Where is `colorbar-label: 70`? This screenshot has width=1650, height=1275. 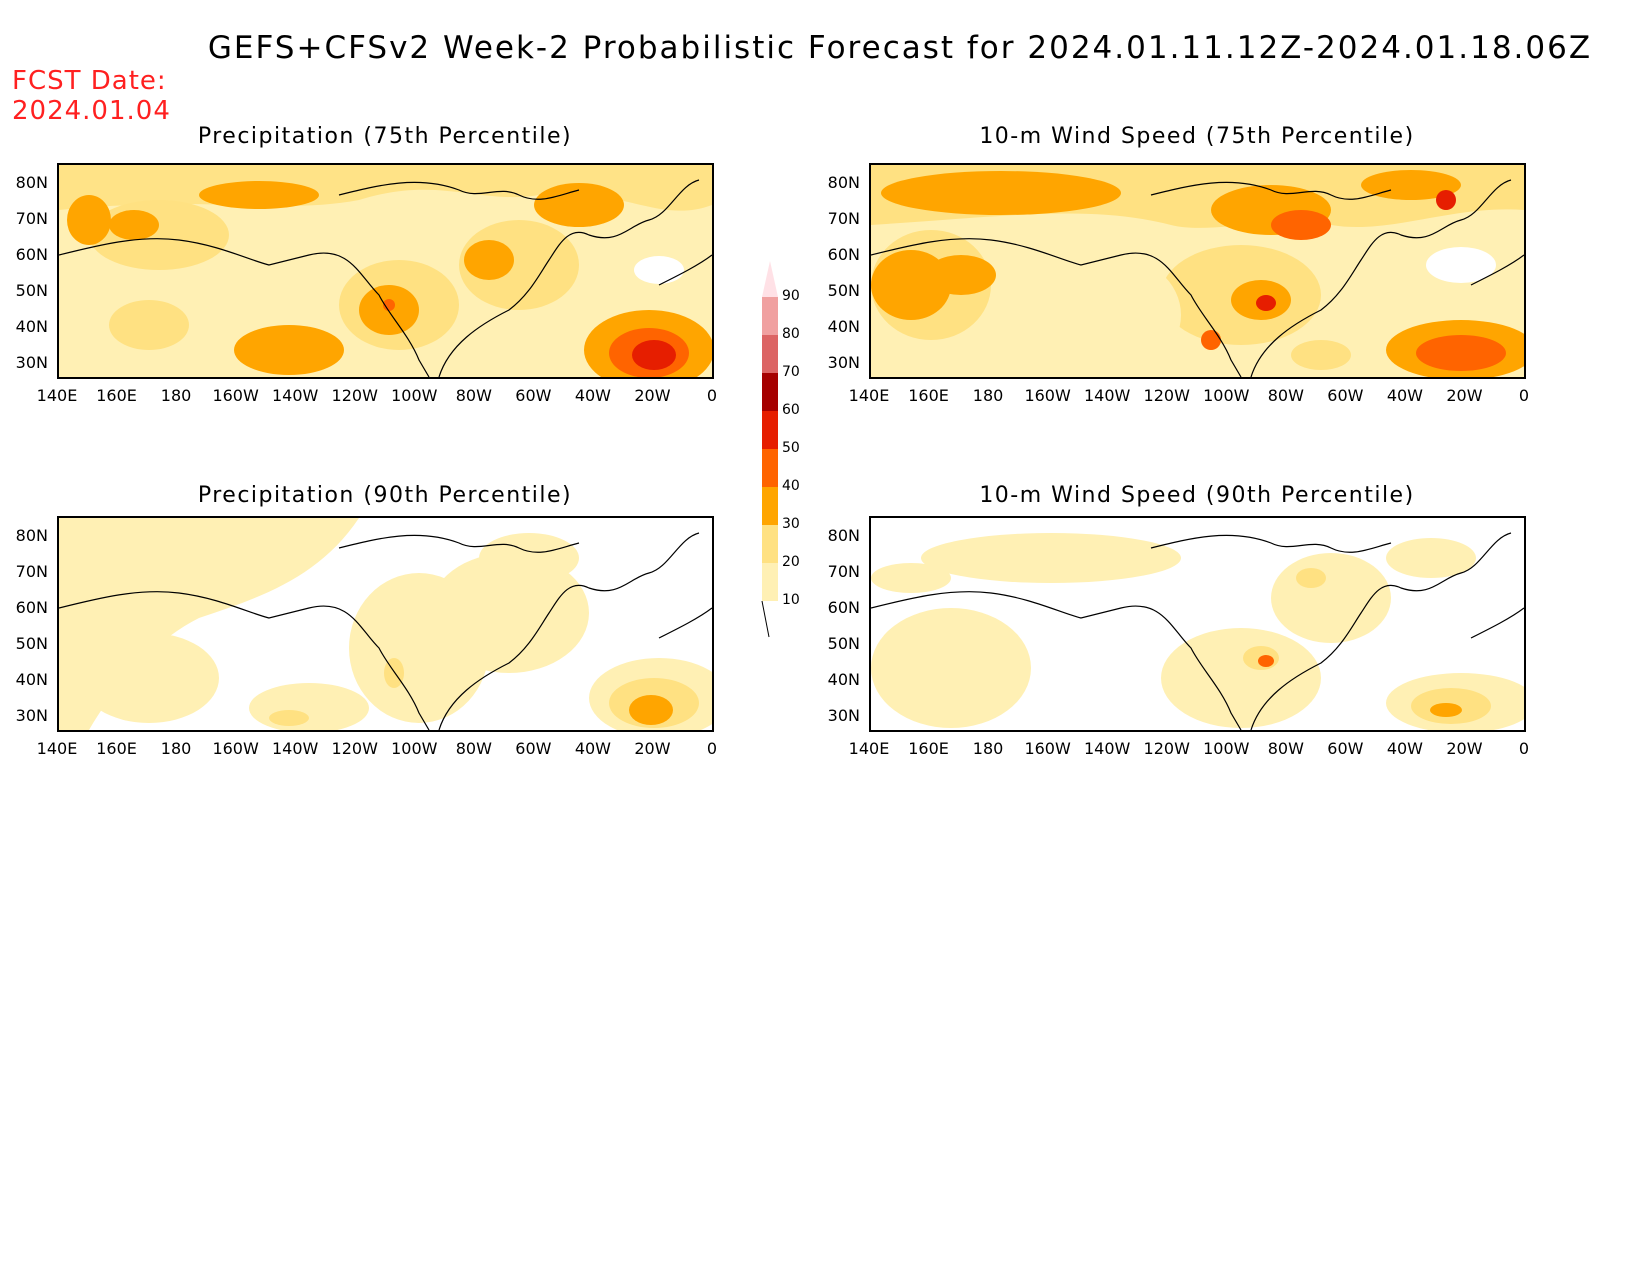 colorbar-label: 70 is located at coordinates (791, 372).